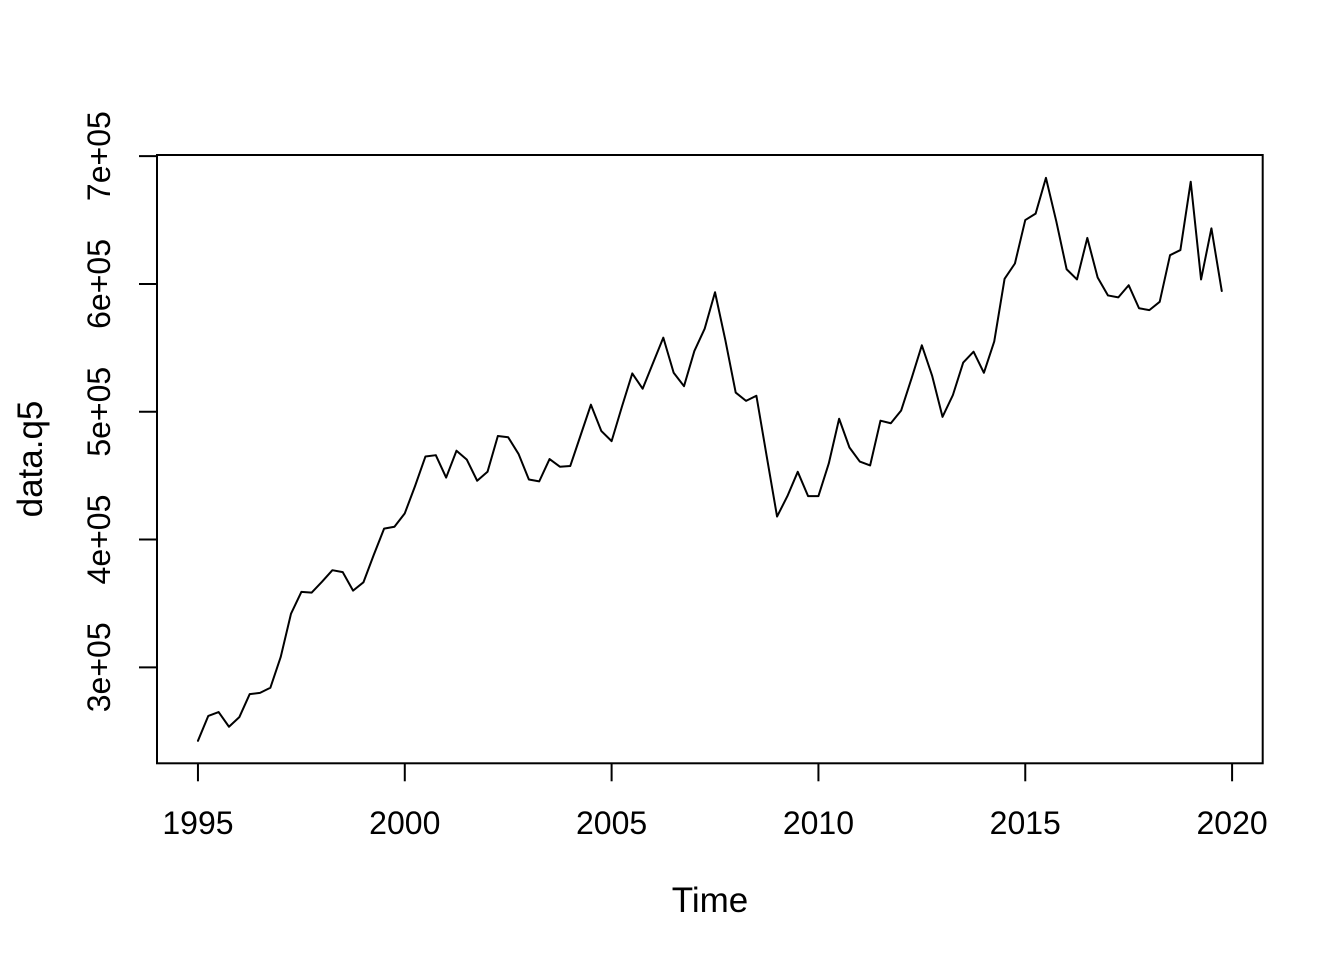 This screenshot has height=960, width=1344. I want to click on x-tick-label: 1995, so click(197, 823).